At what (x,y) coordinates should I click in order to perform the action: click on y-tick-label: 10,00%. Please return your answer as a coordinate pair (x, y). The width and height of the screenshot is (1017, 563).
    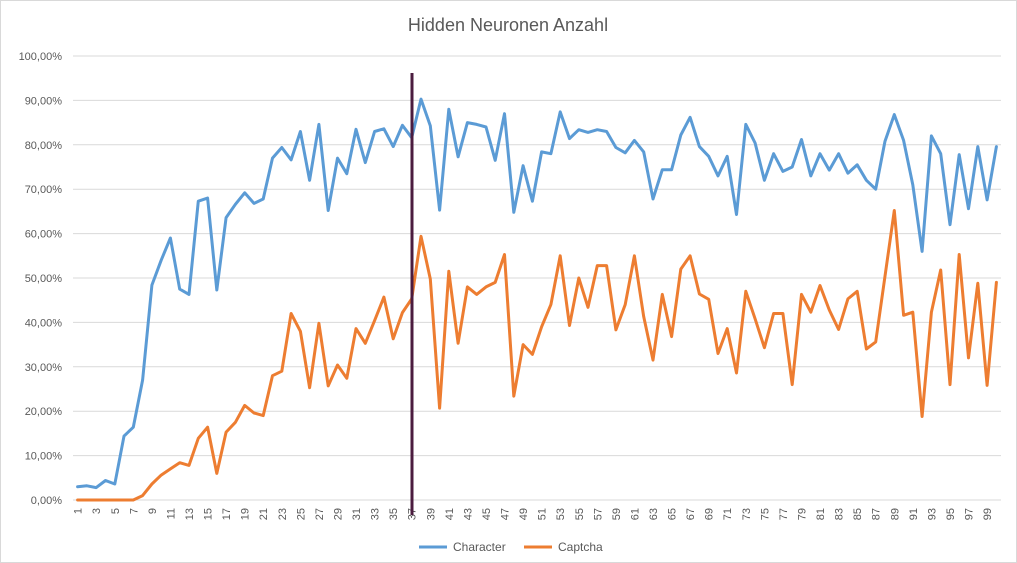
    Looking at the image, I should click on (44, 457).